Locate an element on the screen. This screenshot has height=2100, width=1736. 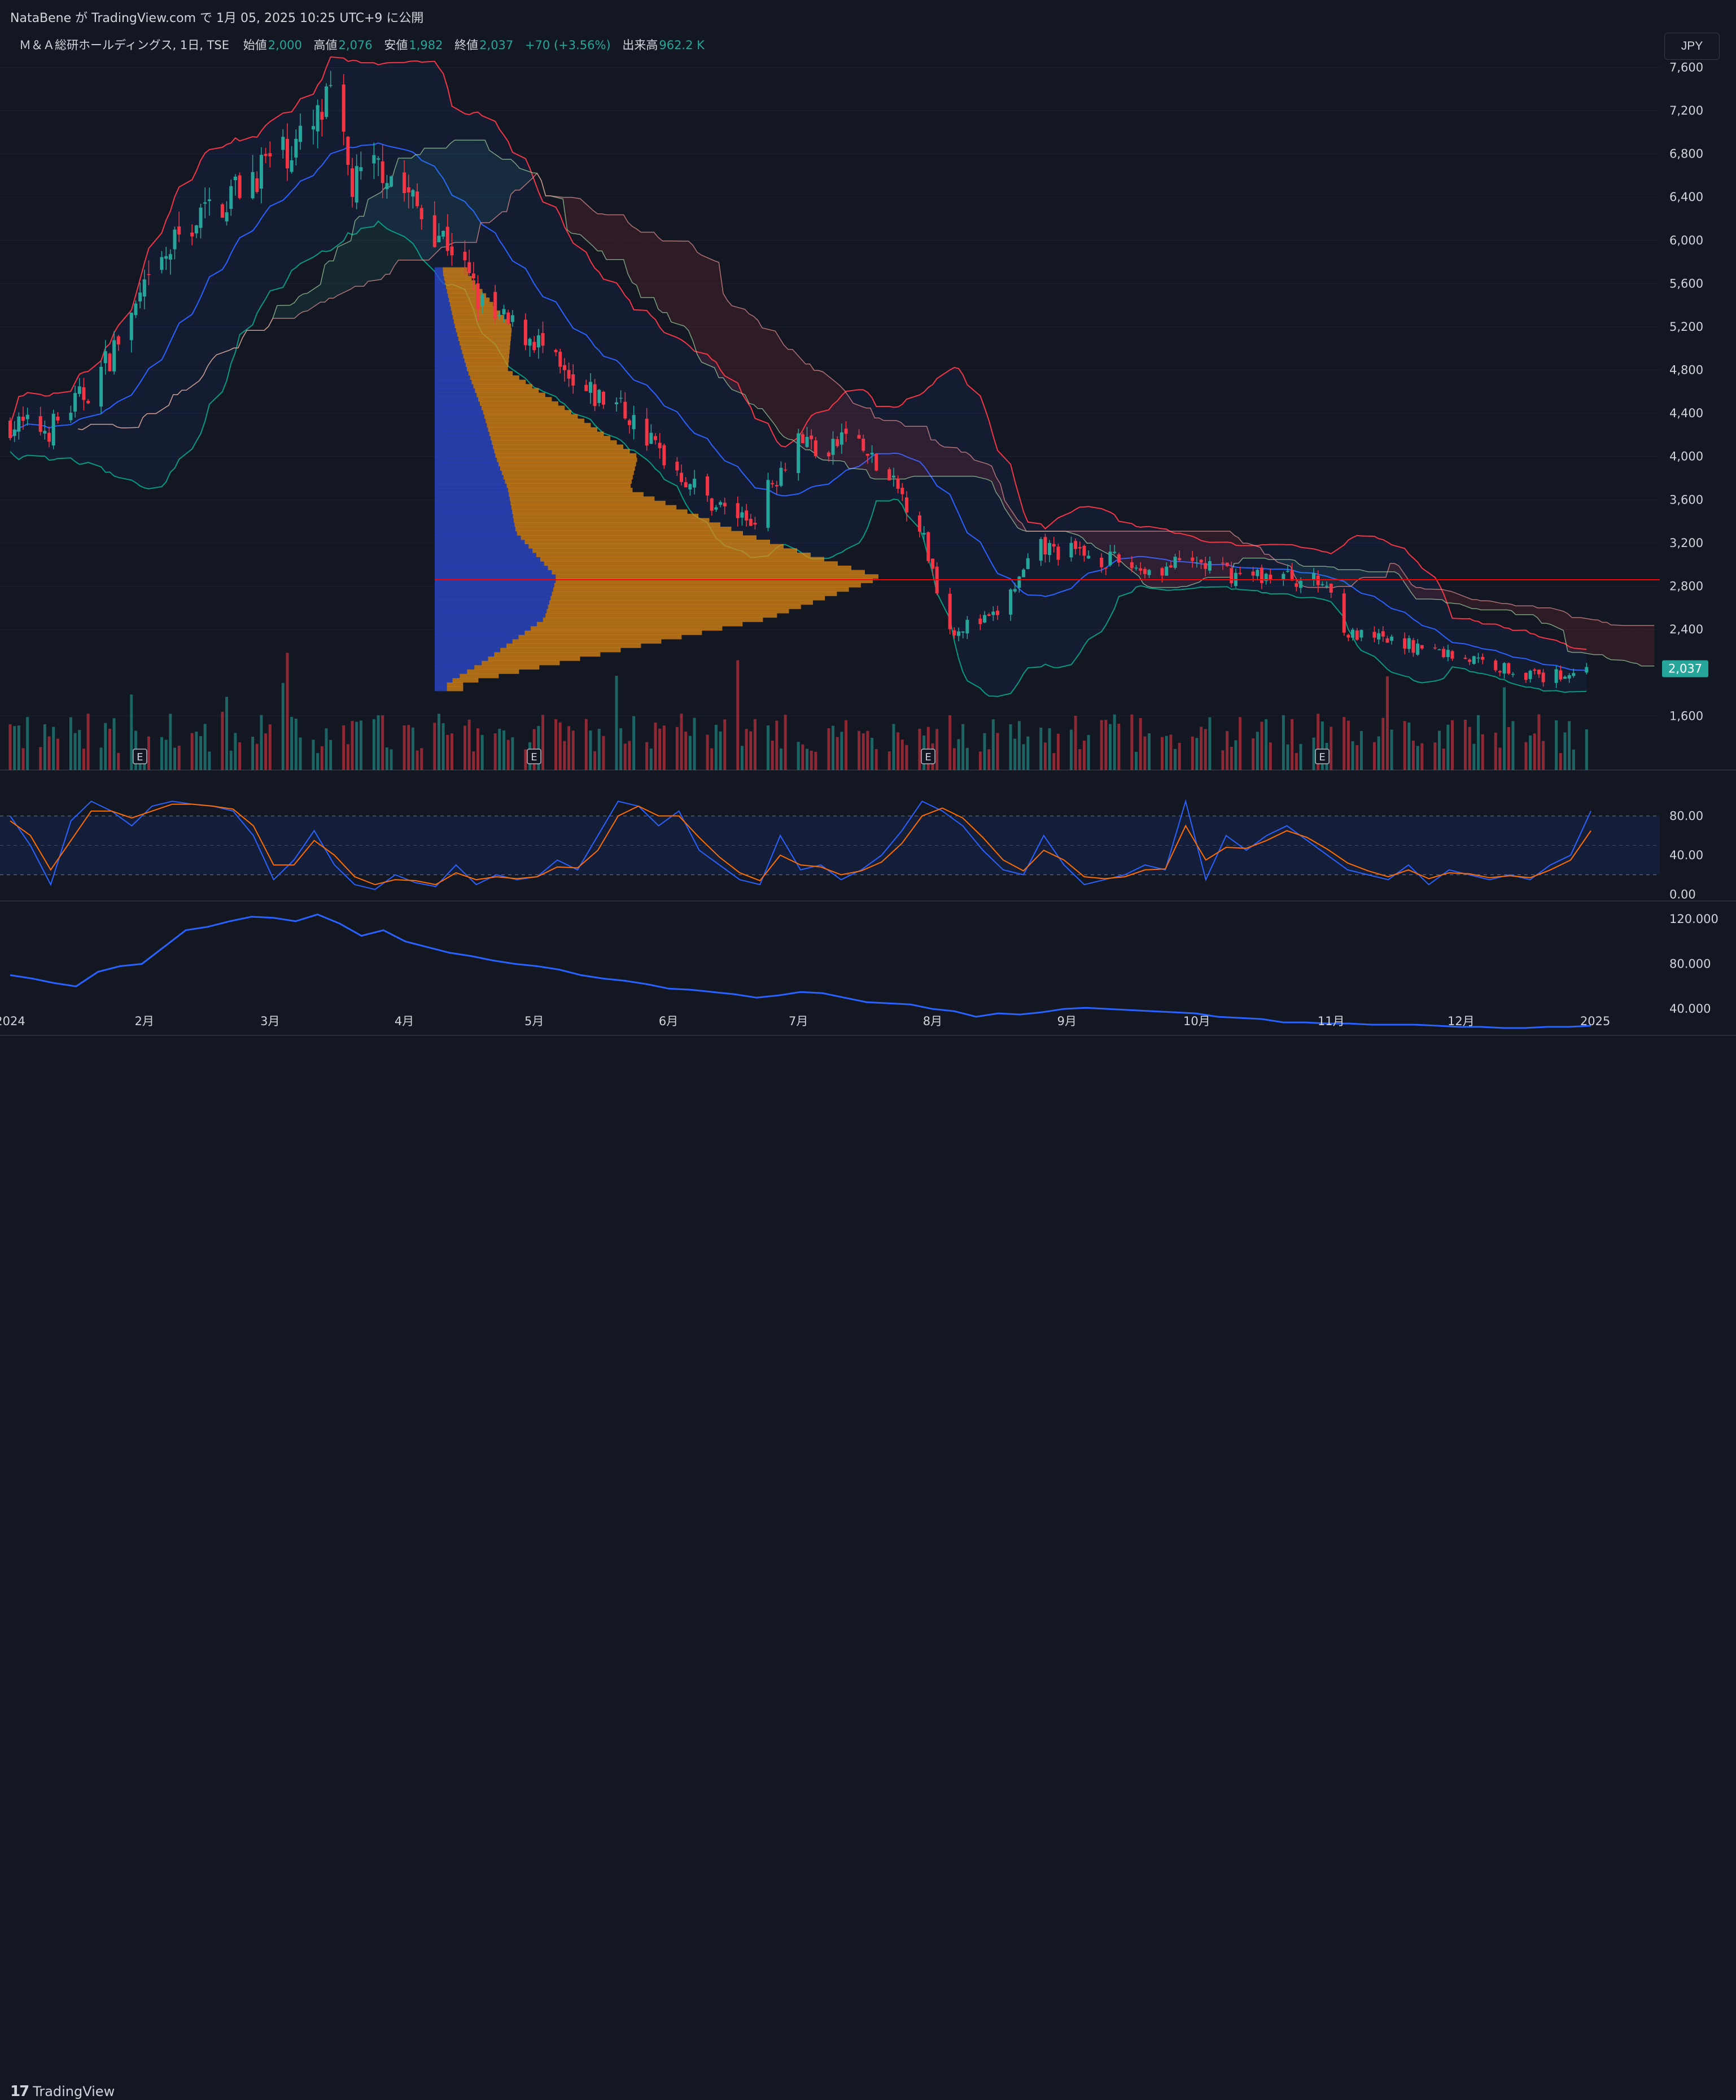
tradingview-logo-mark: 17 is located at coordinates (19, 2091).